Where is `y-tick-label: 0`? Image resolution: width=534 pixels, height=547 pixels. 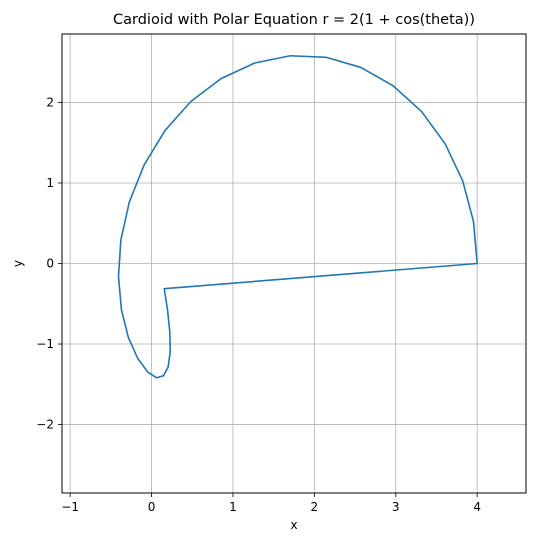
y-tick-label: 0 is located at coordinates (50, 264).